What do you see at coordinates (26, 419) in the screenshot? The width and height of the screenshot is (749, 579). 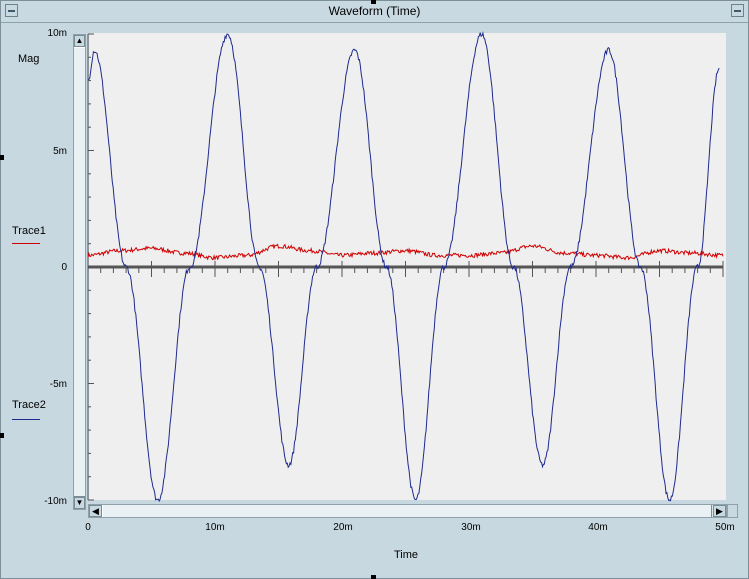 I see `legend-trace2-swatch` at bounding box center [26, 419].